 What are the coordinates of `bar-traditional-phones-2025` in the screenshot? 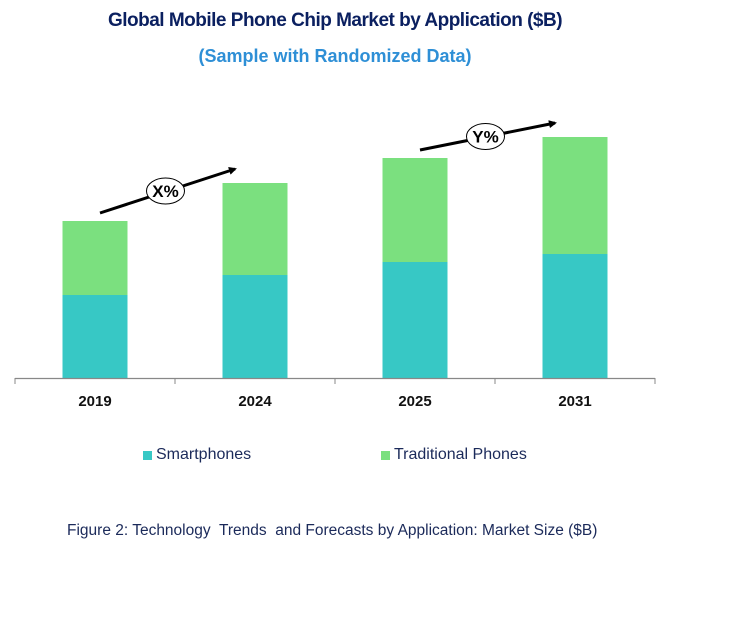 It's located at (415, 210).